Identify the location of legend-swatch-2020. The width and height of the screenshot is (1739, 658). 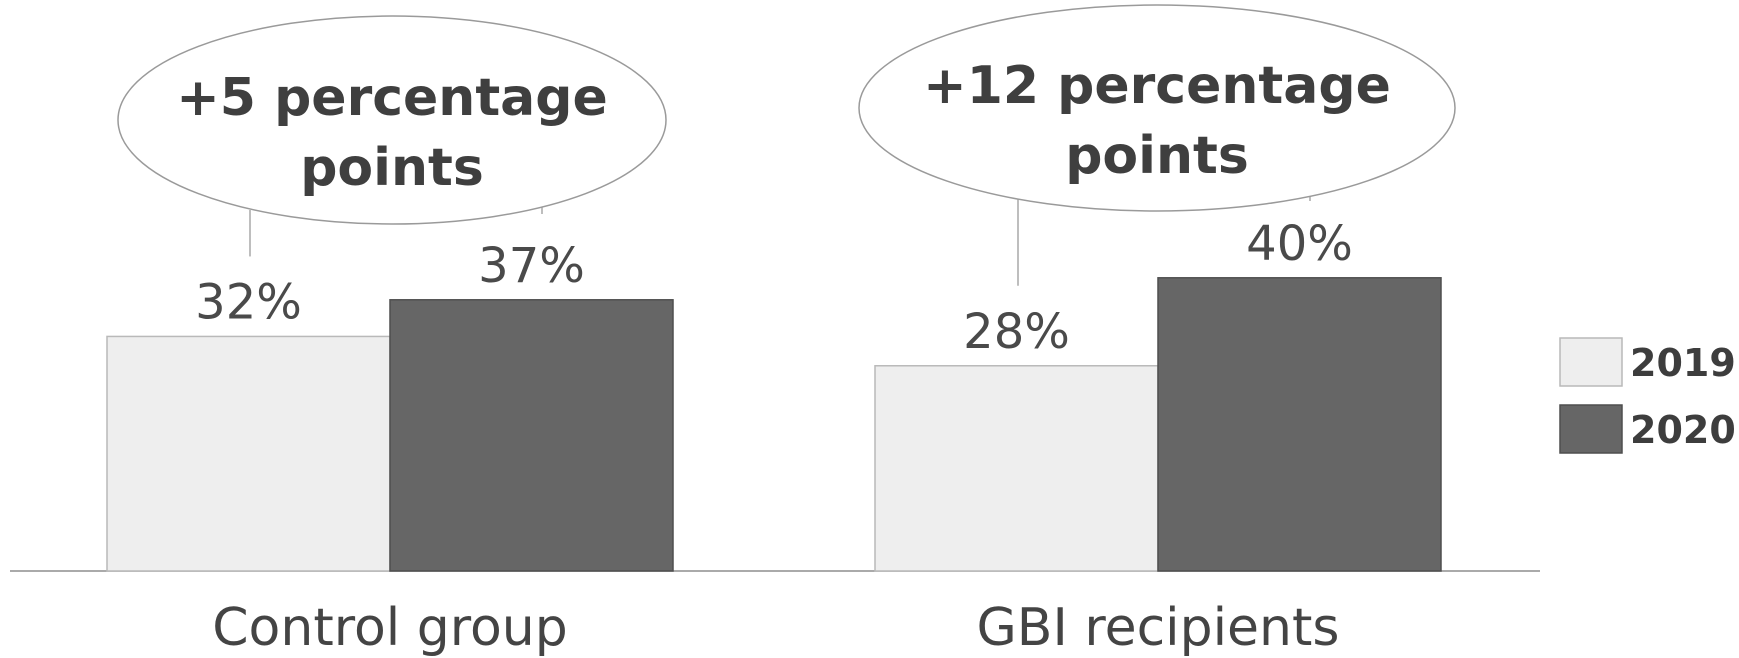
(1591, 429).